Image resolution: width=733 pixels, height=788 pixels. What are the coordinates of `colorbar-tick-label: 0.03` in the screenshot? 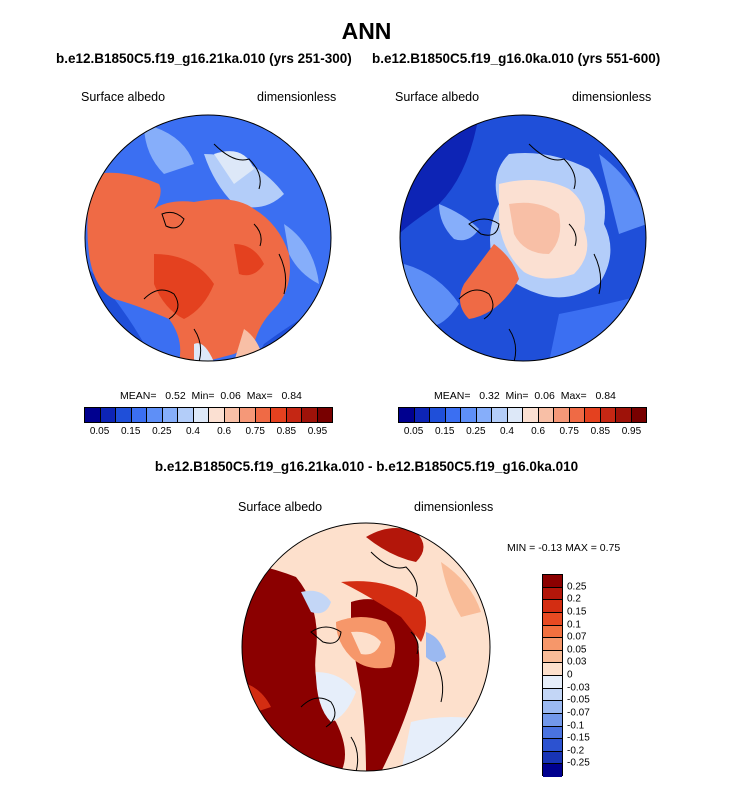 It's located at (577, 662).